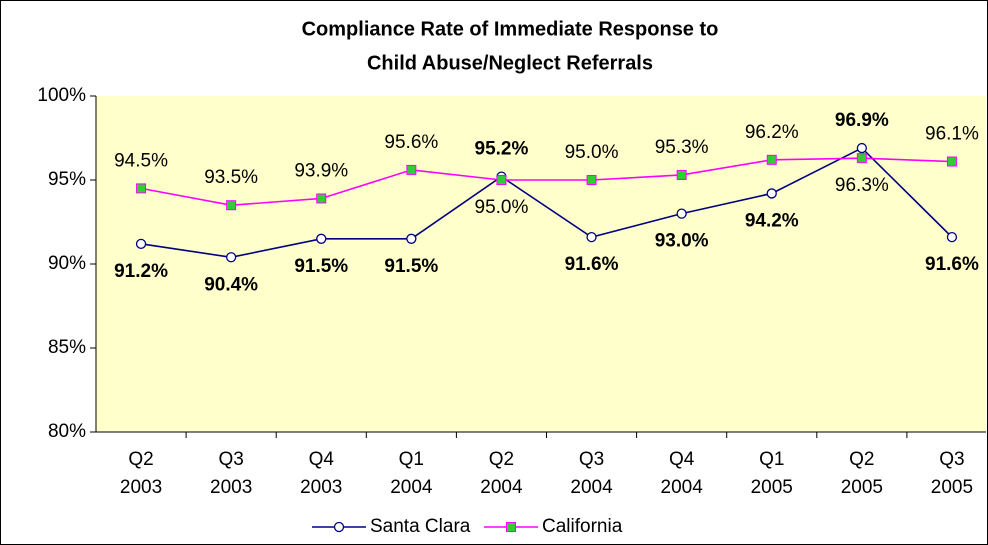 This screenshot has width=988, height=545. Describe the element at coordinates (141, 271) in the screenshot. I see `data-label: 91.2%` at that location.